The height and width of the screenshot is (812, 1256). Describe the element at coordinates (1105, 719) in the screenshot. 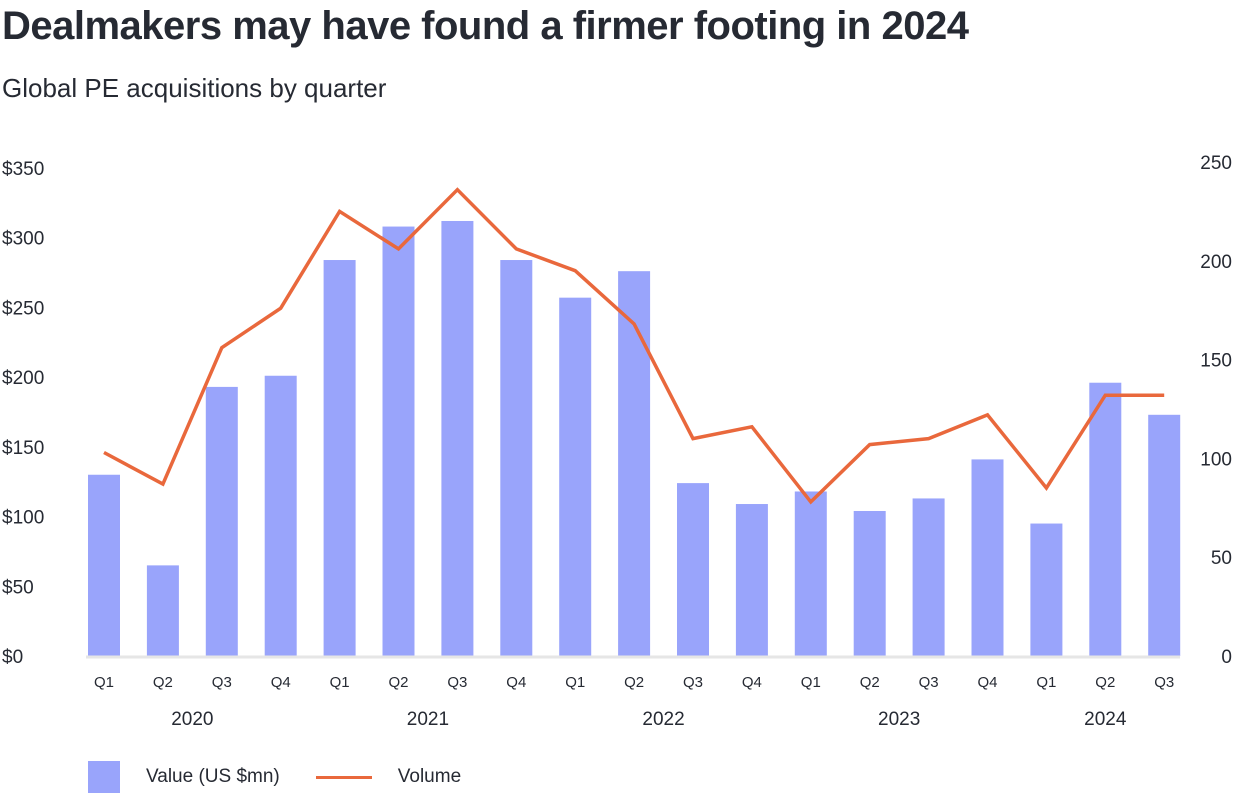

I see `year-label: 2024` at that location.